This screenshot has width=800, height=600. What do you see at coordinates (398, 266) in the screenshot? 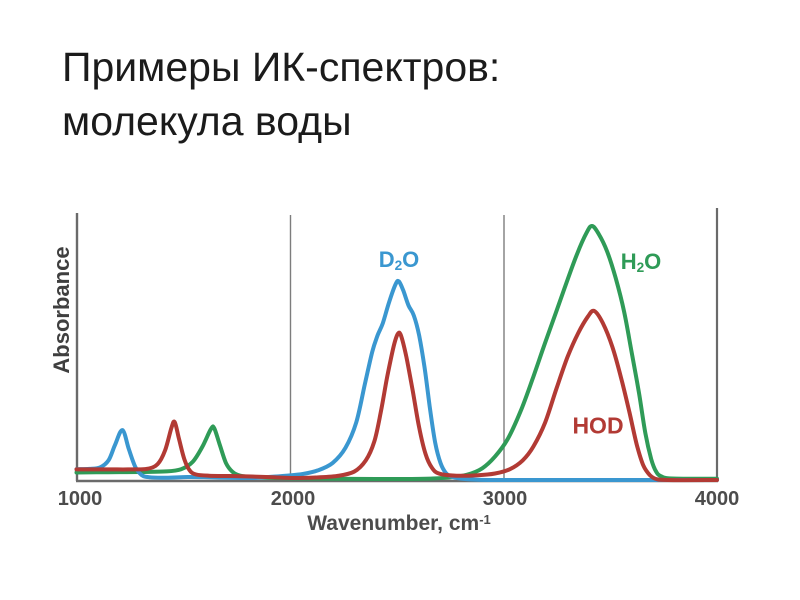
I see `d2o-label-sub: 2` at bounding box center [398, 266].